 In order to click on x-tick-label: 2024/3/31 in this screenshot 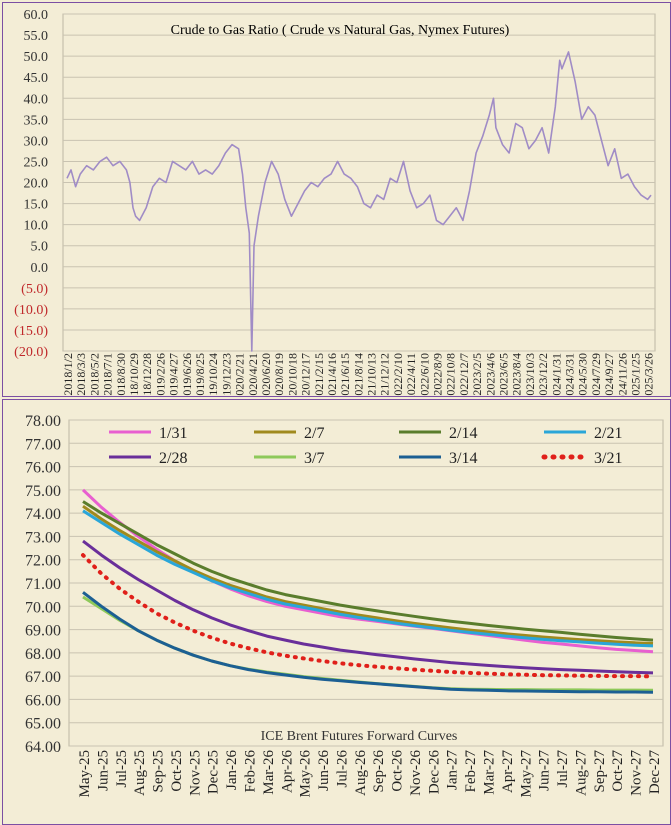, I will do `click(570, 374)`.